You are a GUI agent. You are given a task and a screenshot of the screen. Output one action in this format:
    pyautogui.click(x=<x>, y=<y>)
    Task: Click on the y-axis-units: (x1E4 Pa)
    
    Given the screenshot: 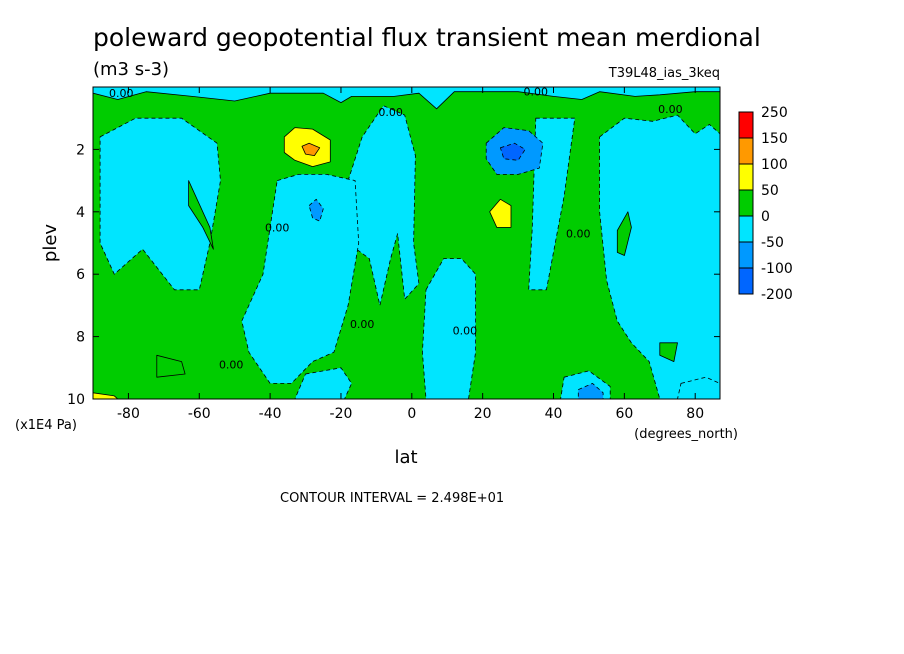 What is the action you would take?
    pyautogui.click(x=46, y=425)
    